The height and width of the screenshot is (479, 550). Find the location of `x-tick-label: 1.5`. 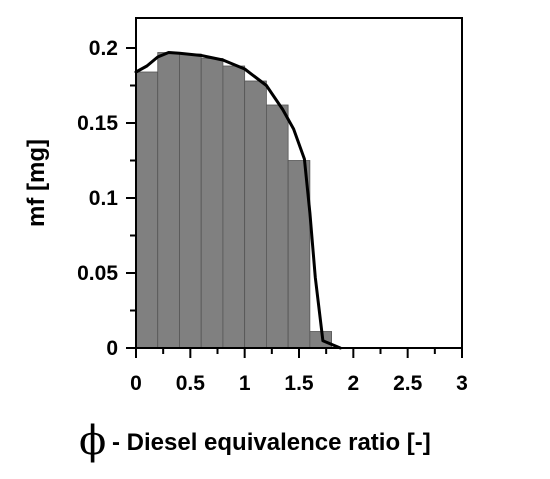

x-tick-label: 1.5 is located at coordinates (299, 383).